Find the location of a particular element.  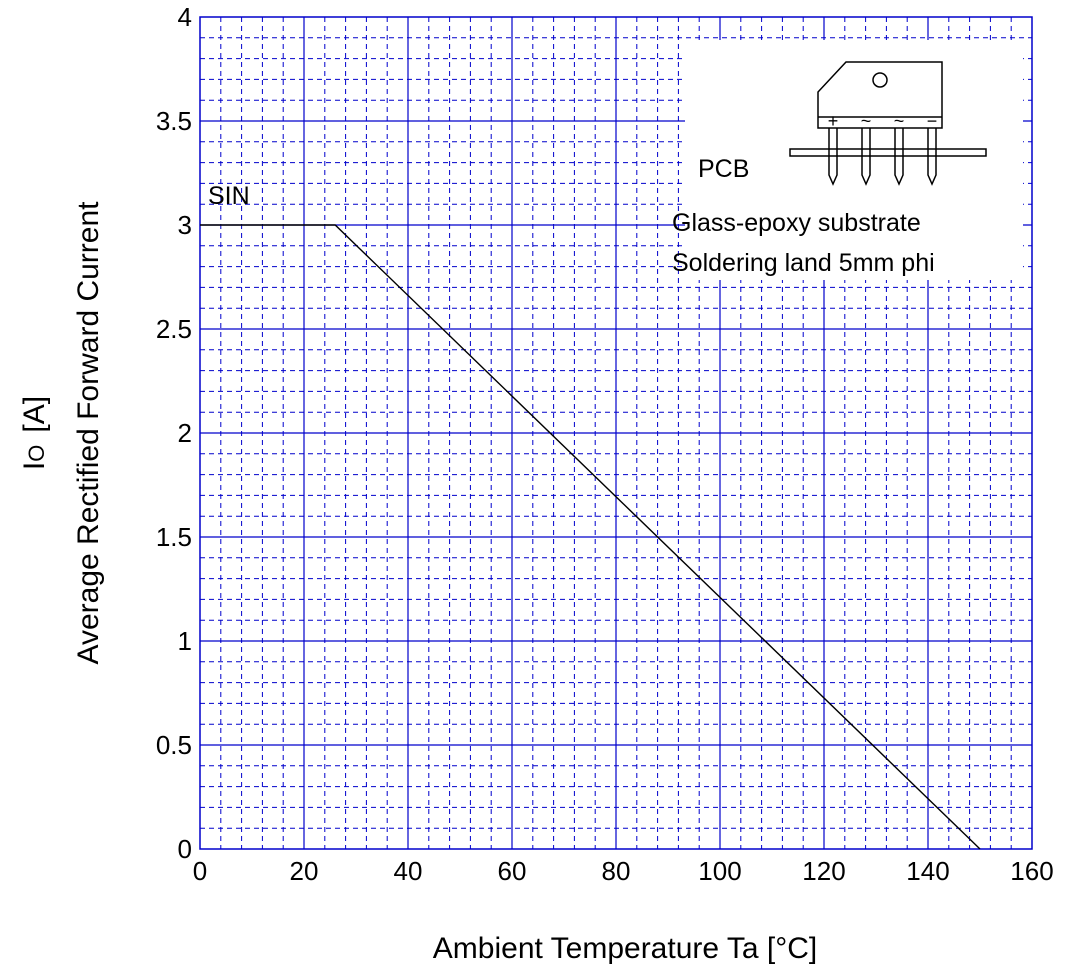

y-axis-title-symbol: IO [A] is located at coordinates (34, 433).